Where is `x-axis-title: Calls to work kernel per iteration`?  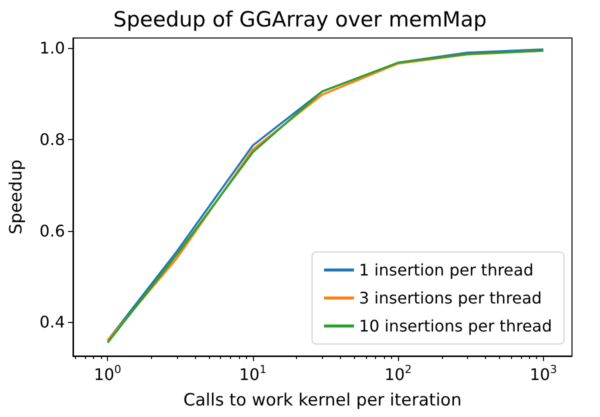 x-axis-title: Calls to work kernel per iteration is located at coordinates (322, 400).